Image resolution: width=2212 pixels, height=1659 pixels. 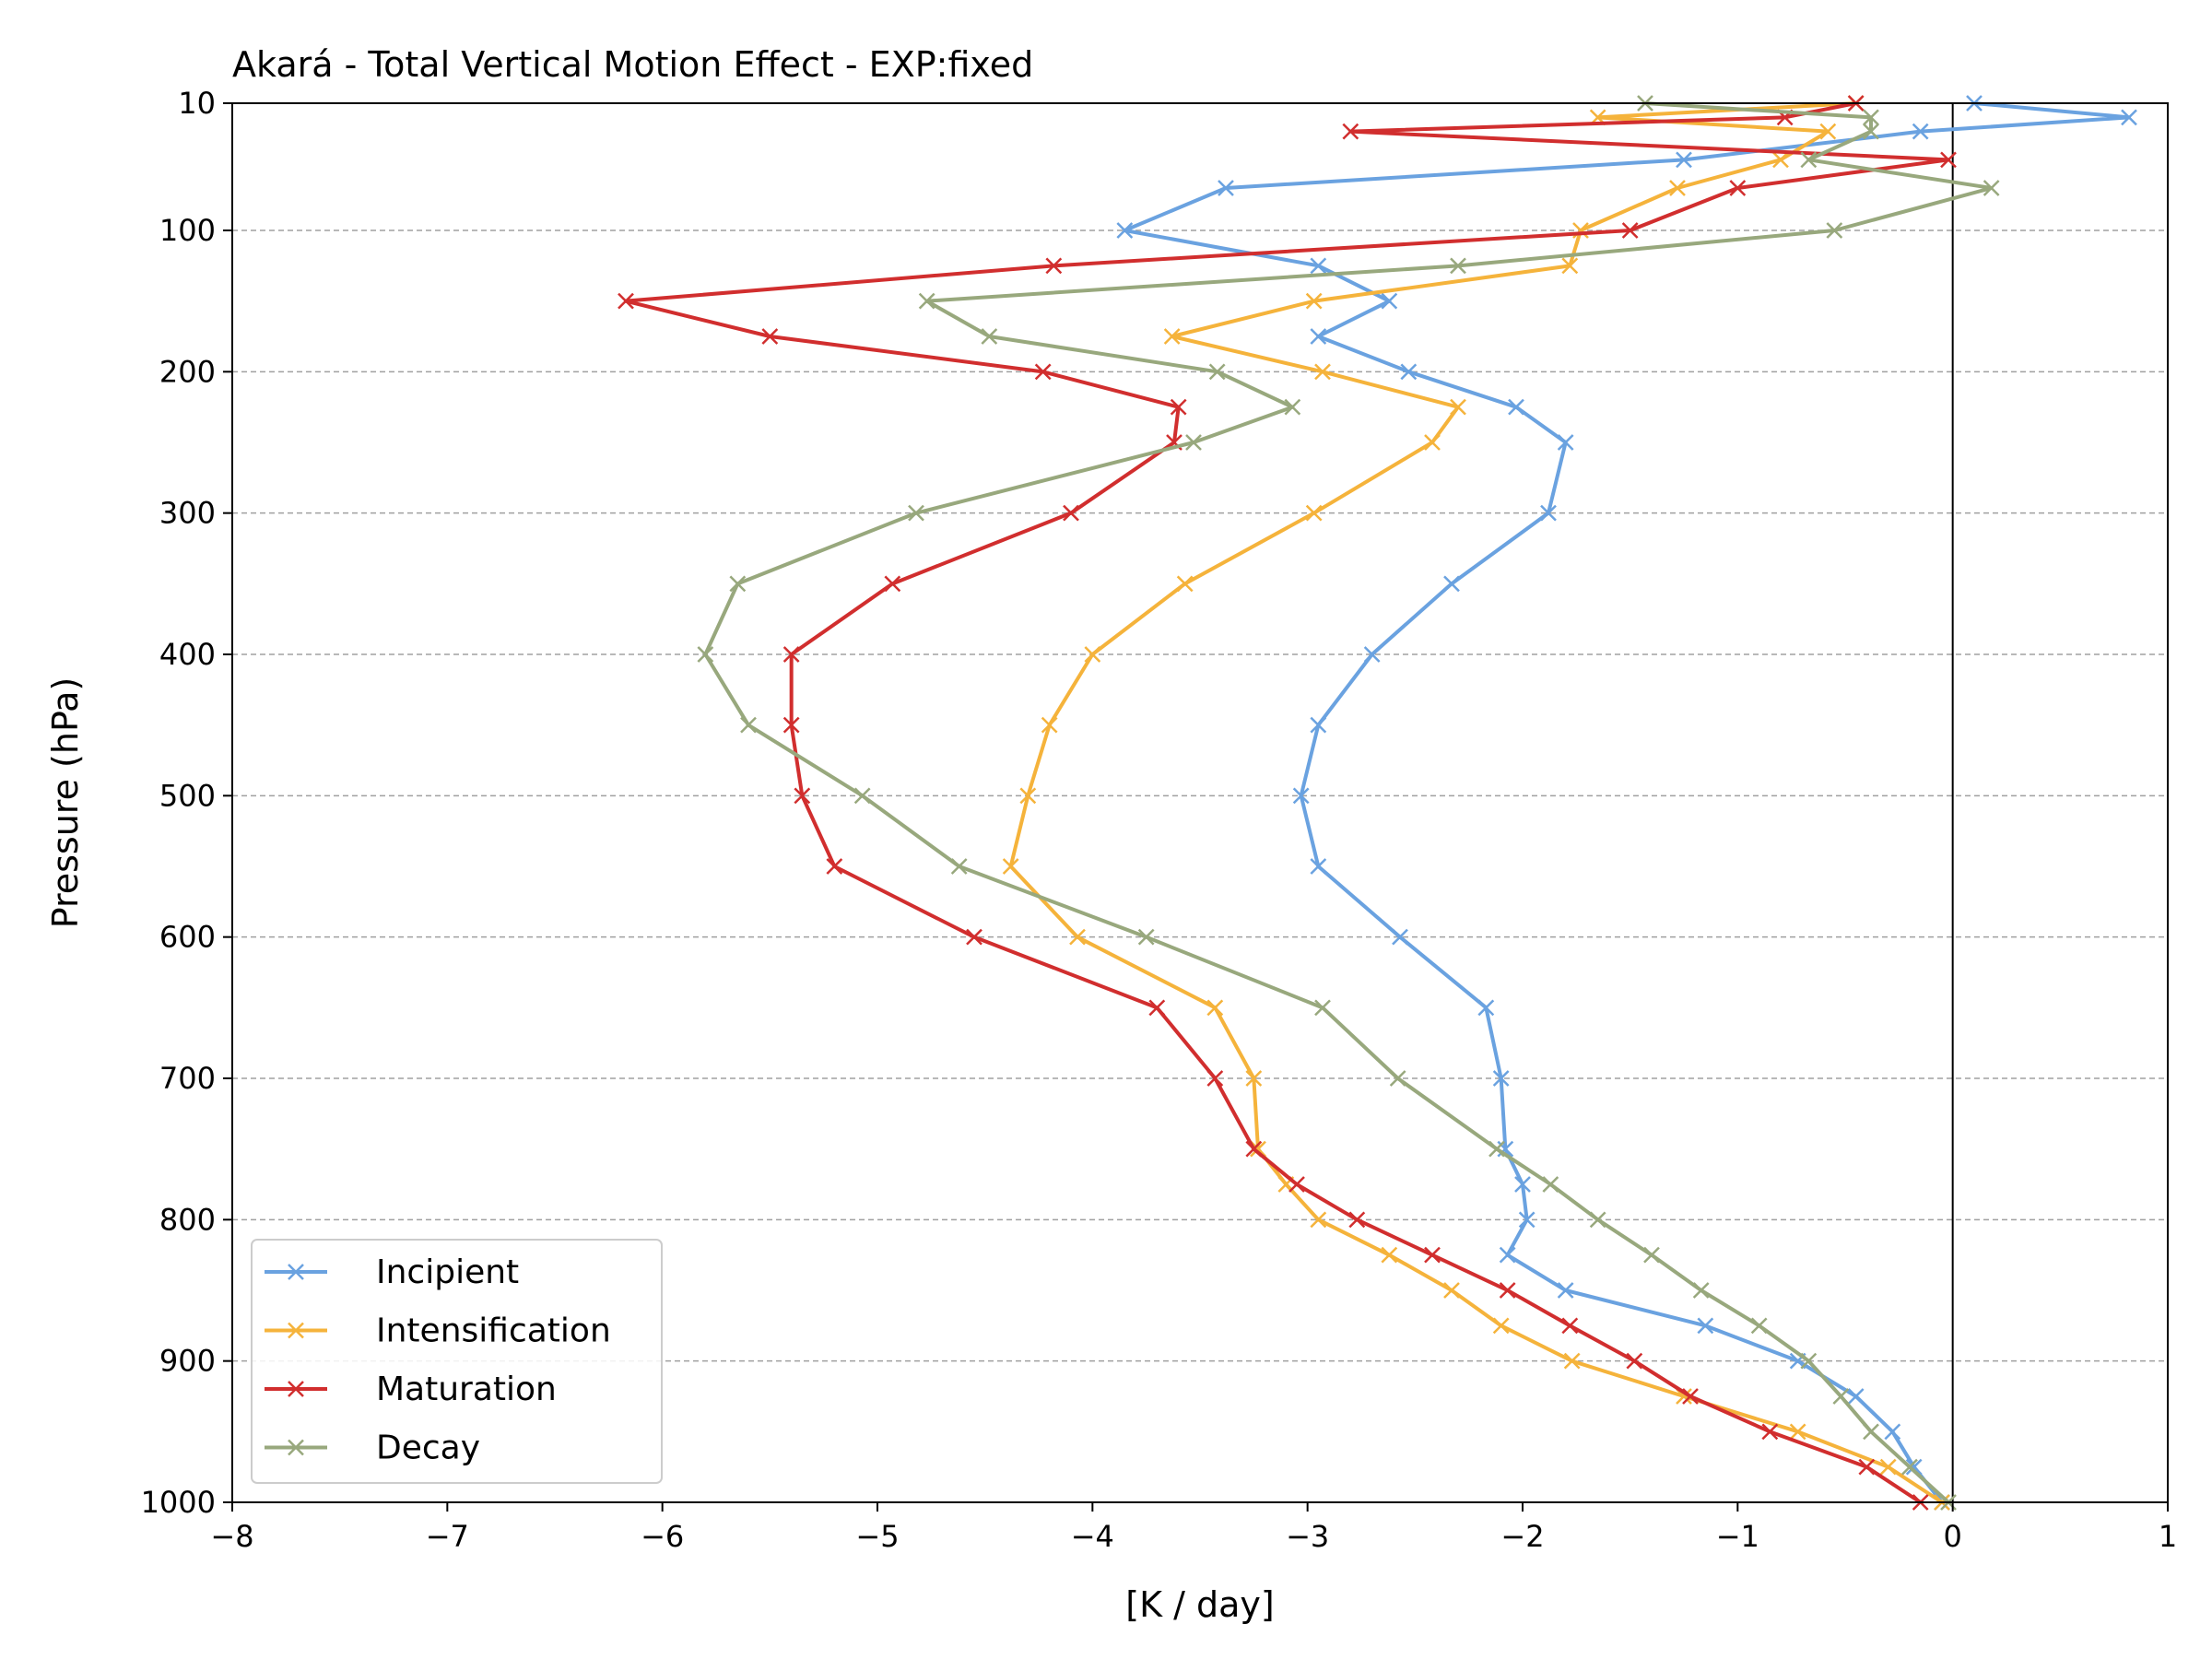 What do you see at coordinates (187, 513) in the screenshot?
I see `y-tick-label: 300` at bounding box center [187, 513].